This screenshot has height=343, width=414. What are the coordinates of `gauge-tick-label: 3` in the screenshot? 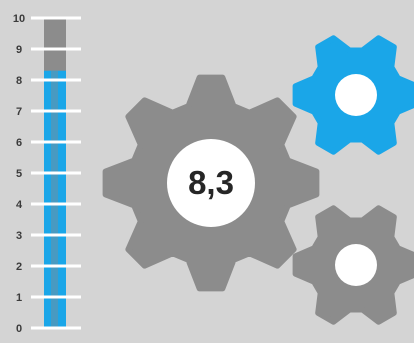 It's located at (19, 236).